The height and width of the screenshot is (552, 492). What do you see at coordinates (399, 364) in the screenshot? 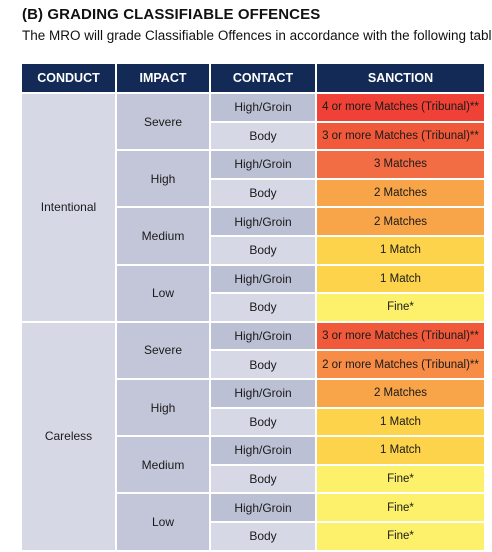
I see `sanction-cell: 2 or more Matches (Tribunal)**` at bounding box center [399, 364].